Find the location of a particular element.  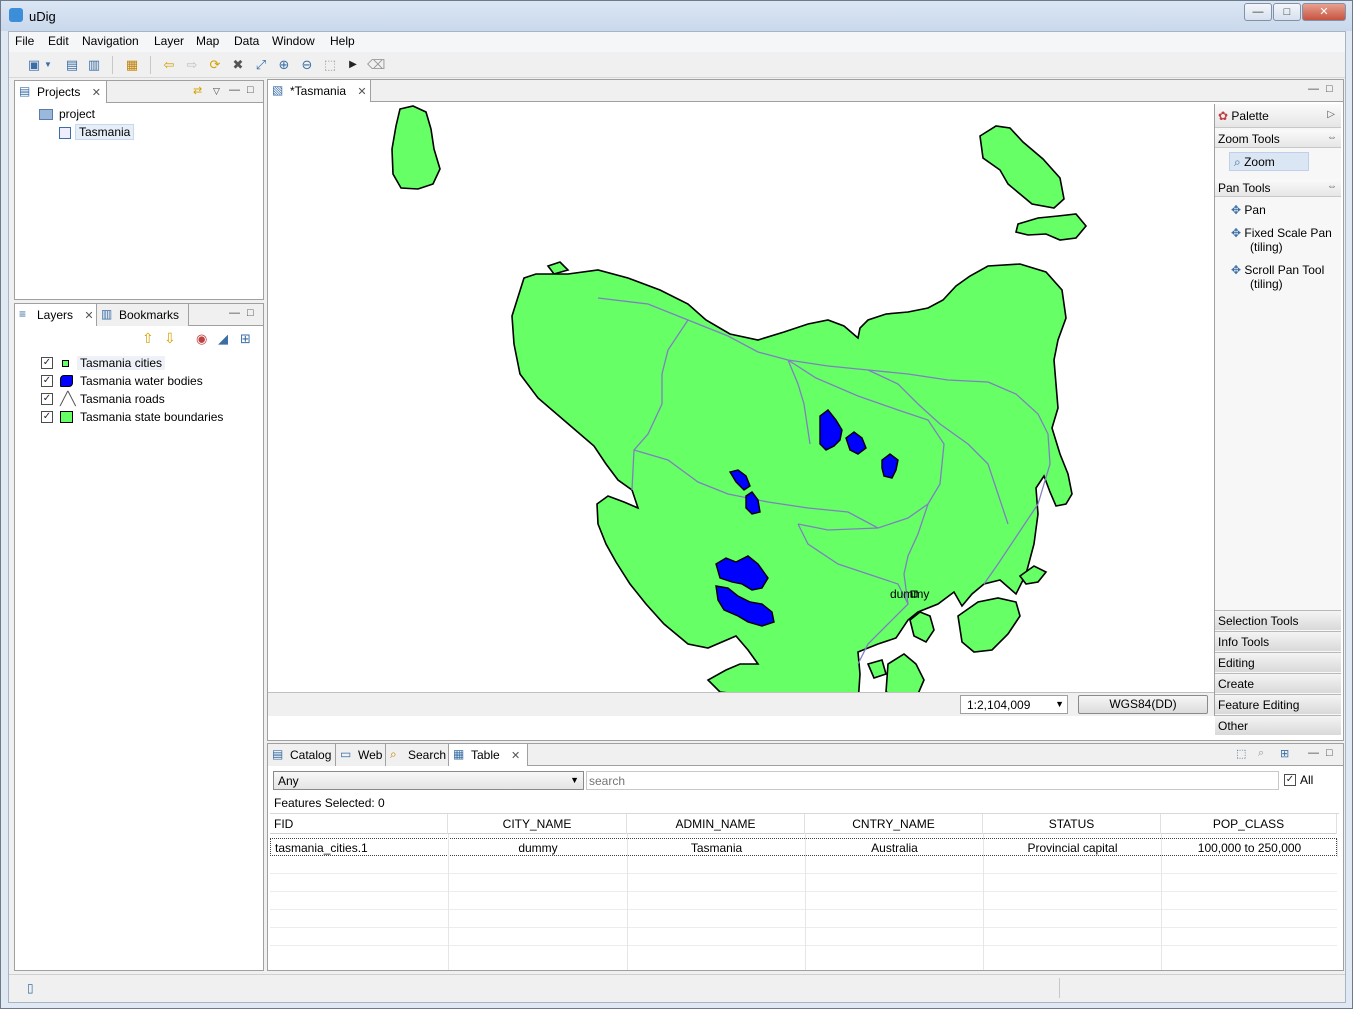

tab-map-tasmania: ▧ *Tasmania ✕ is located at coordinates (319, 91).